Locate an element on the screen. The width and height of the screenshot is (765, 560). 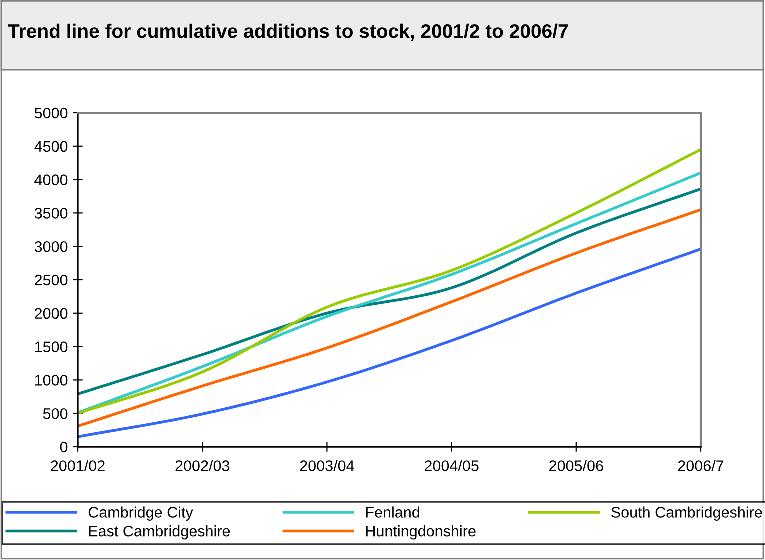
y-tick-label: 3500 is located at coordinates (51, 213).